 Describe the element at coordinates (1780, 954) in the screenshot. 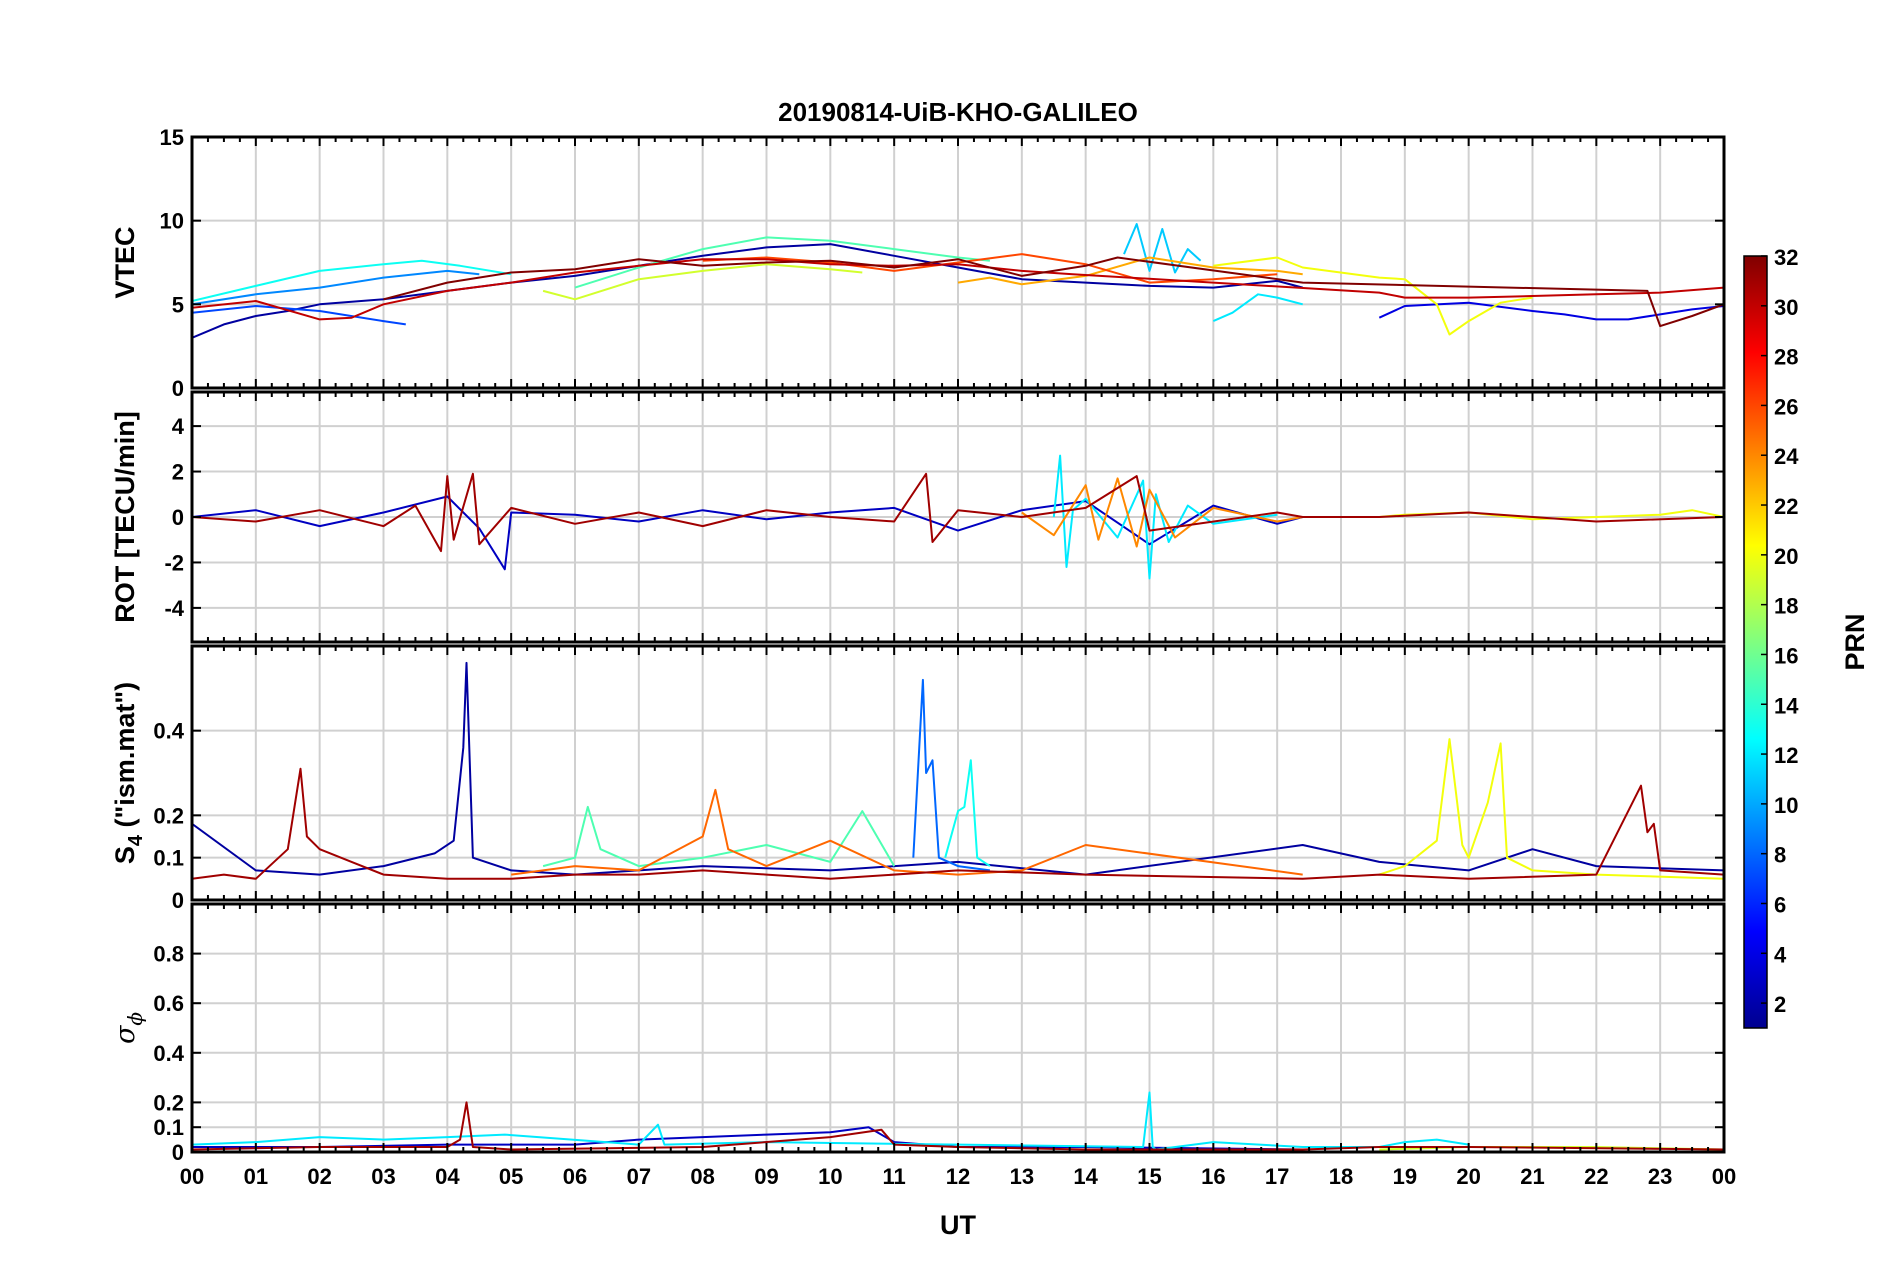

I see `colorbar-tick-label: 4` at that location.